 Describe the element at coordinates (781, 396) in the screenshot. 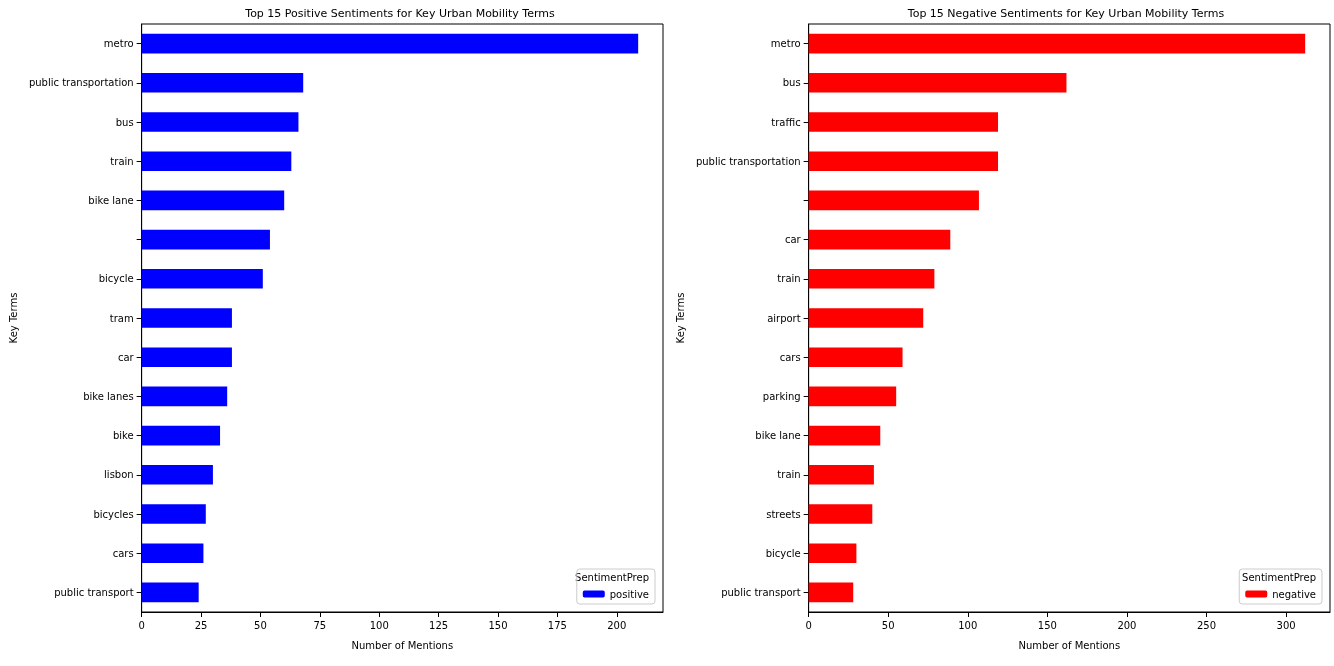

I see `y-tick-label: parking` at that location.